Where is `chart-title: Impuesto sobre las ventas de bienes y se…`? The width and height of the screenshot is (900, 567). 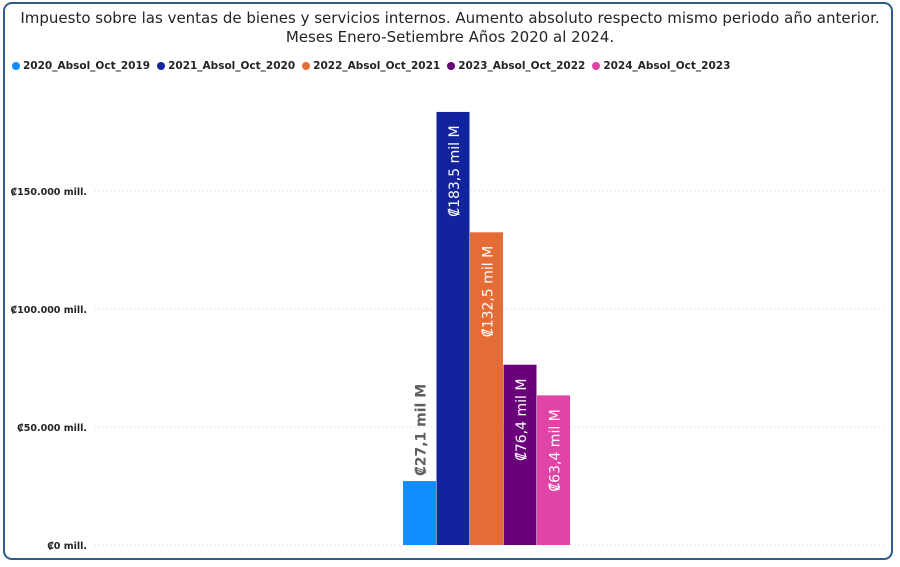
chart-title: Impuesto sobre las ventas de bienes y se… is located at coordinates (450, 28).